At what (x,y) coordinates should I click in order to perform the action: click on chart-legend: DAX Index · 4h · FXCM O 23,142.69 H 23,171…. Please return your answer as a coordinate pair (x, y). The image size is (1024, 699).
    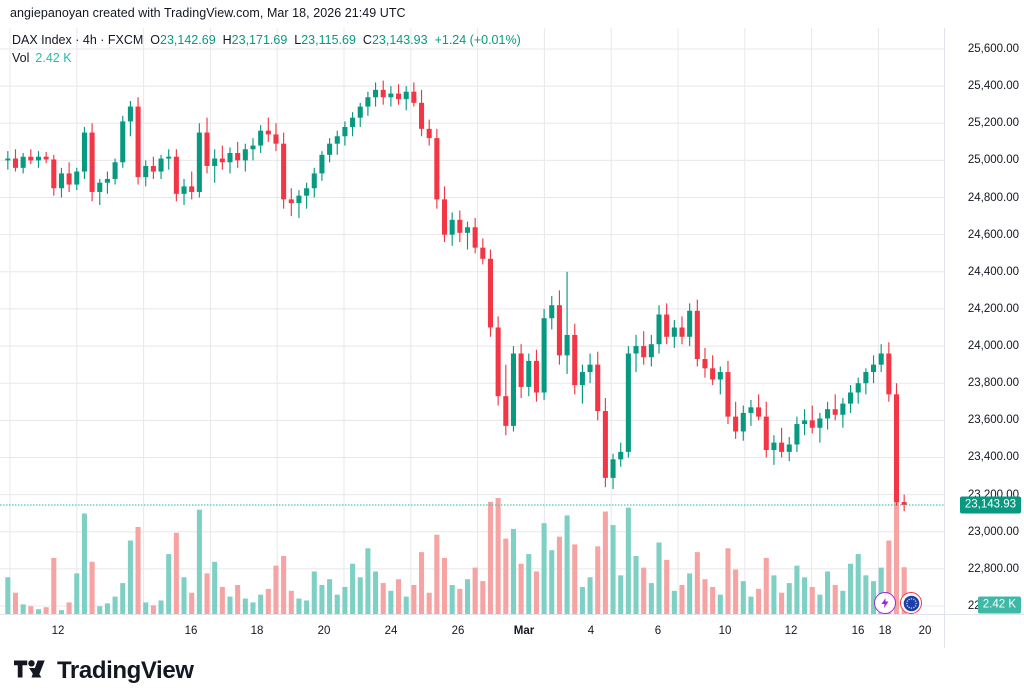
    Looking at the image, I should click on (266, 49).